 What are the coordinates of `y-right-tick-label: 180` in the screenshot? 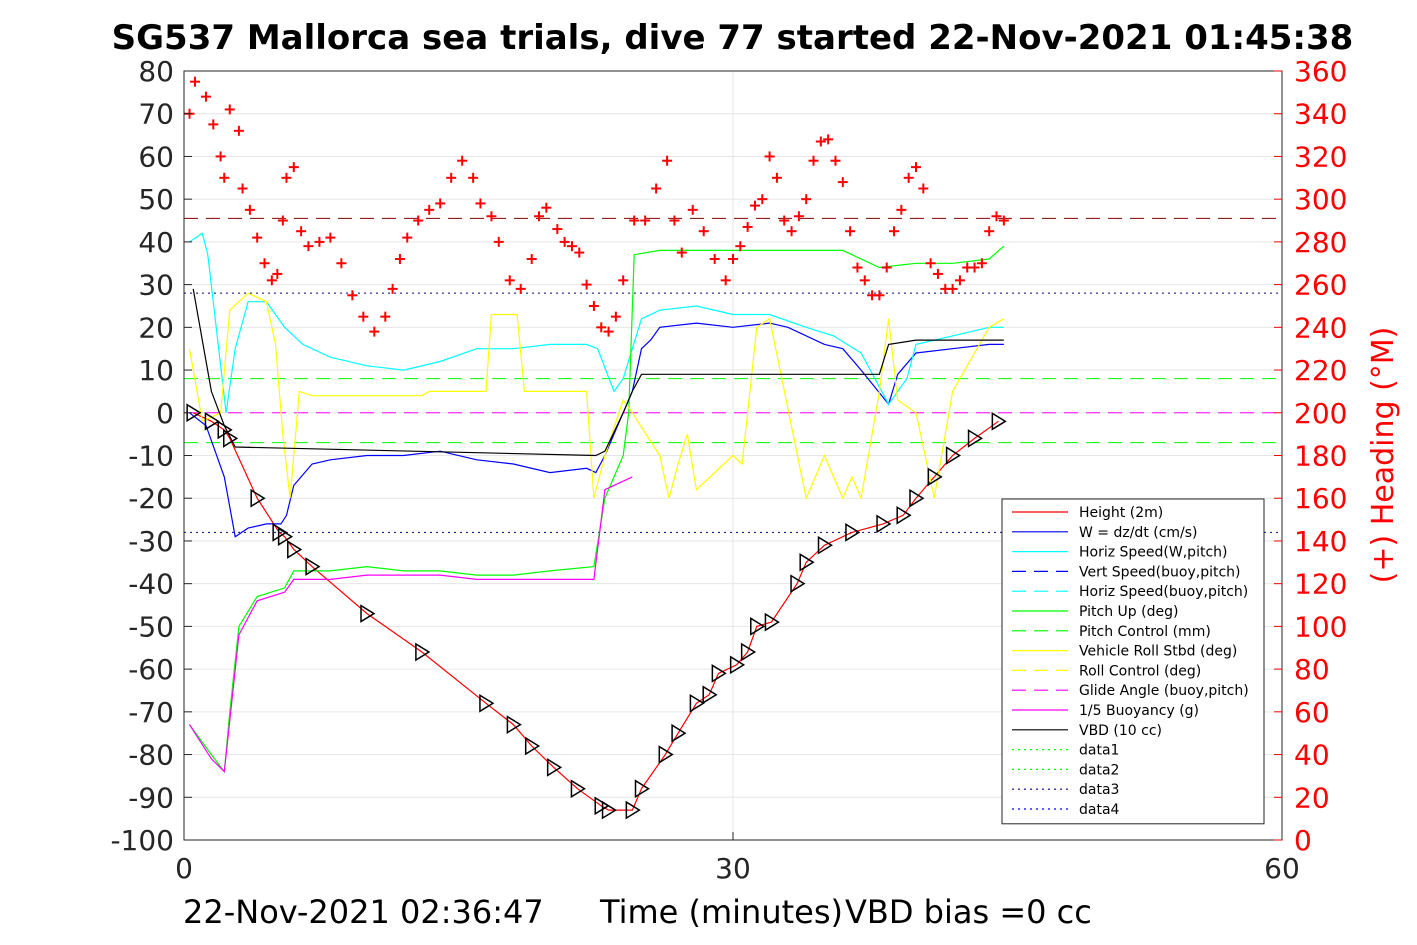 It's located at (1320, 456).